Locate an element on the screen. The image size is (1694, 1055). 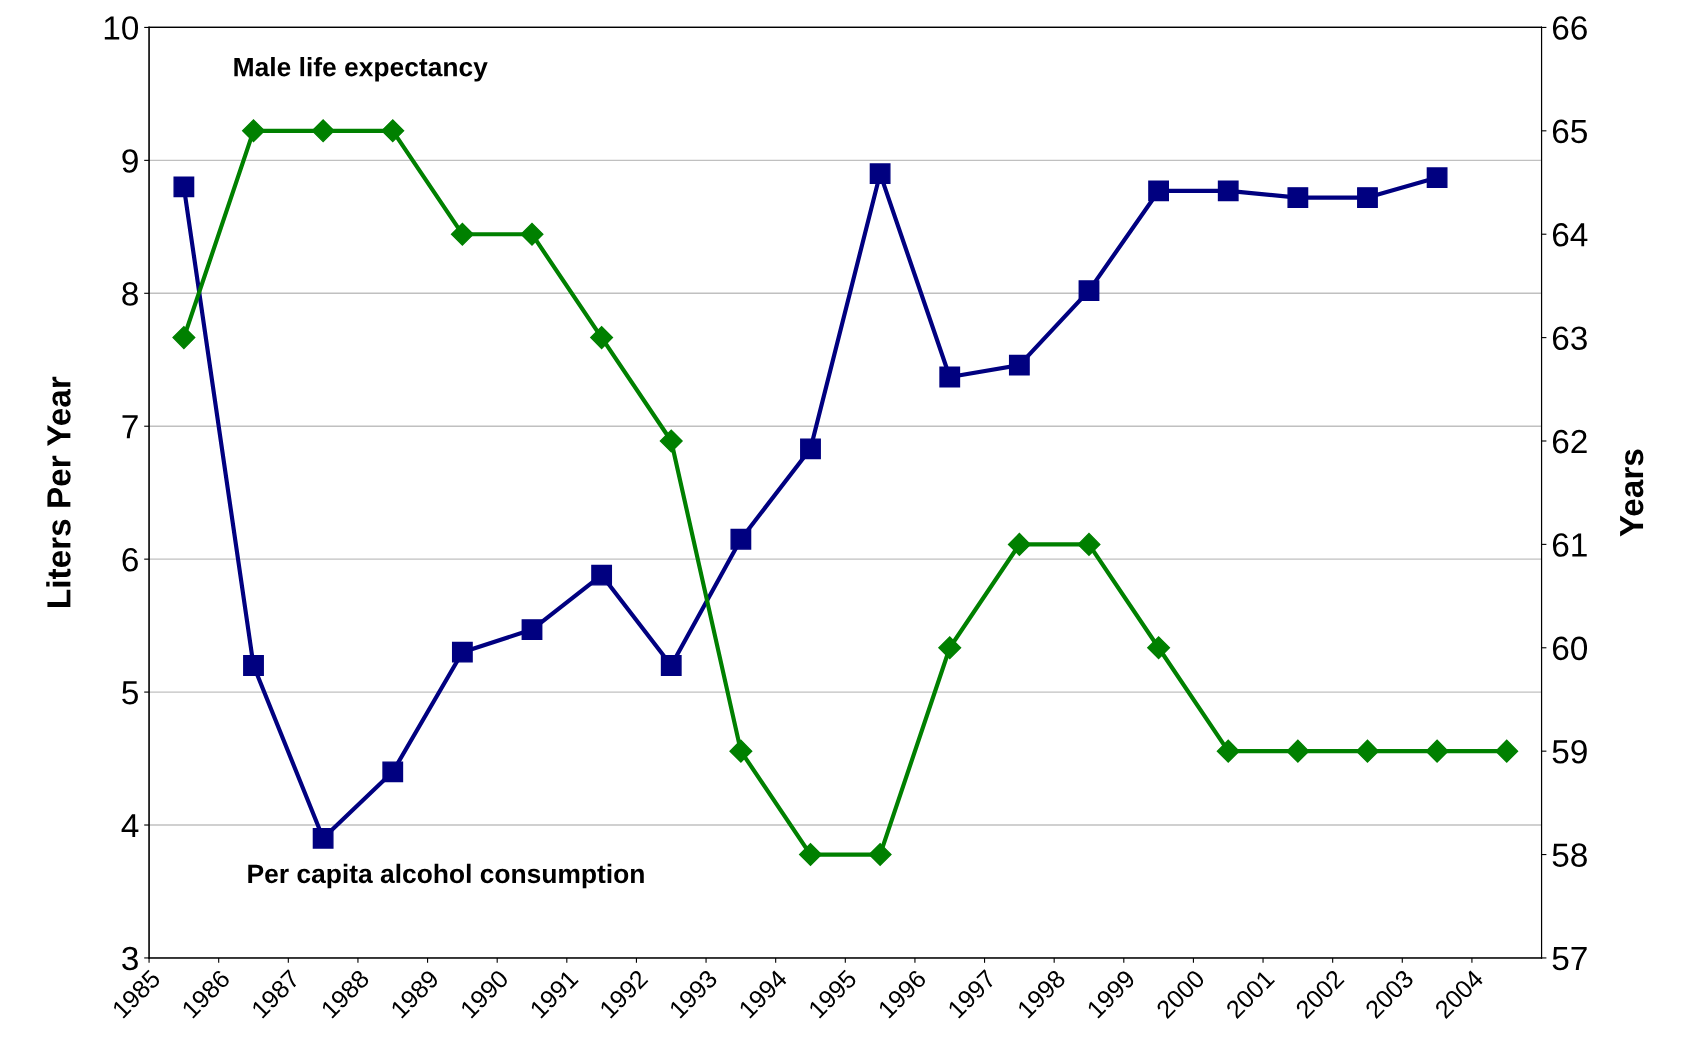
y2-tick-label: 65 is located at coordinates (1569, 131).